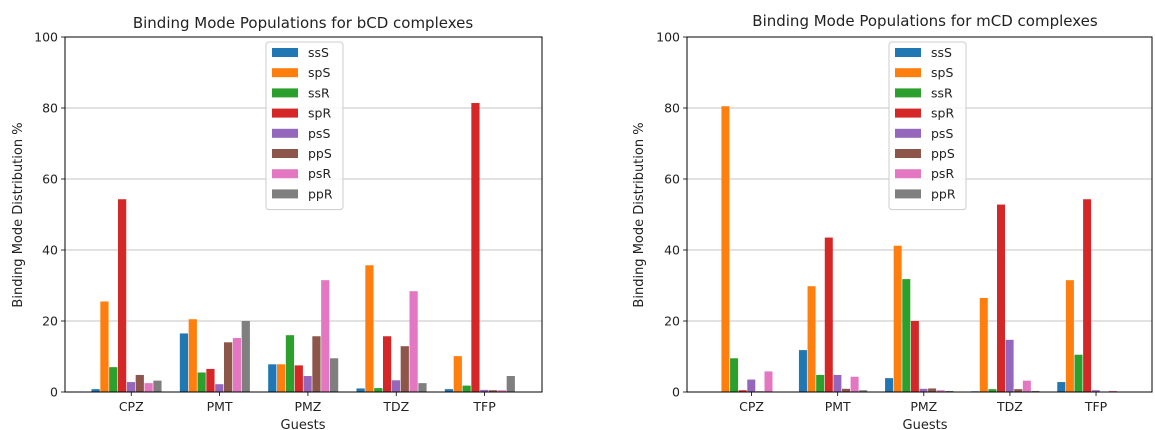 The height and width of the screenshot is (430, 1155). What do you see at coordinates (50, 250) in the screenshot?
I see `bcd-y-tick-label: 40` at bounding box center [50, 250].